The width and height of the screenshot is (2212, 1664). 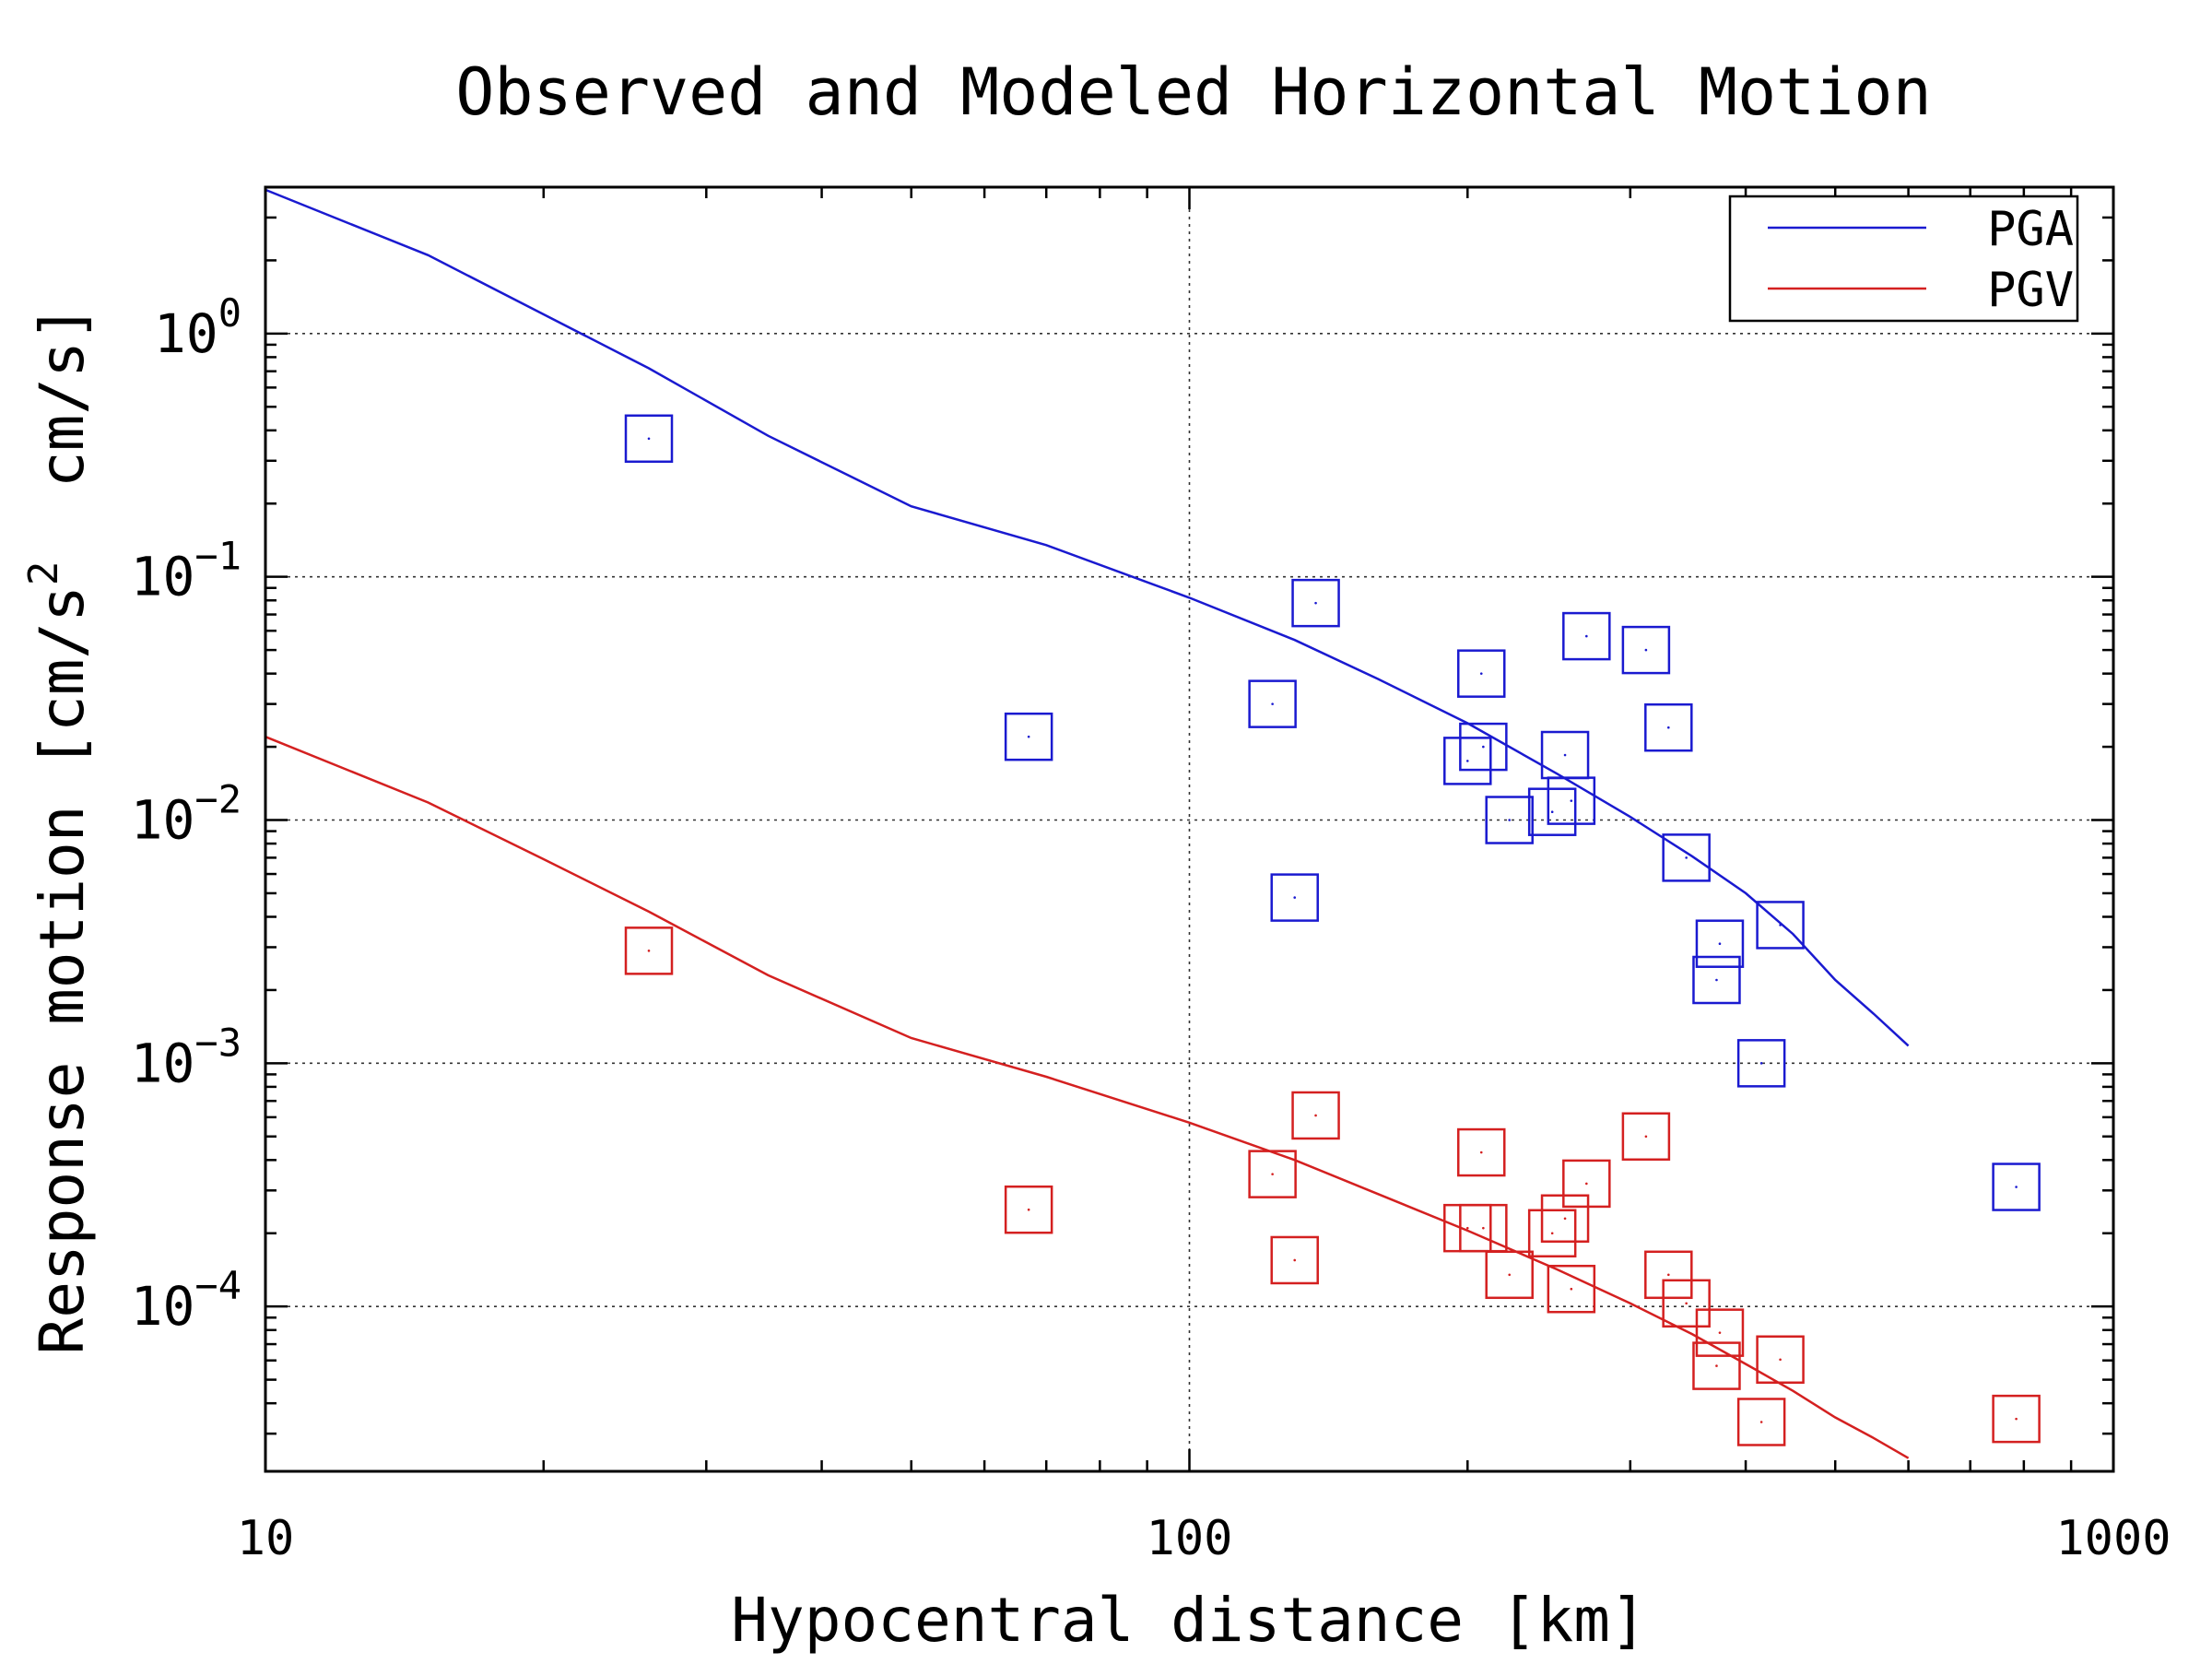 I want to click on y-axis-label-prefix: Response motion [cm/s, so click(x=62, y=969).